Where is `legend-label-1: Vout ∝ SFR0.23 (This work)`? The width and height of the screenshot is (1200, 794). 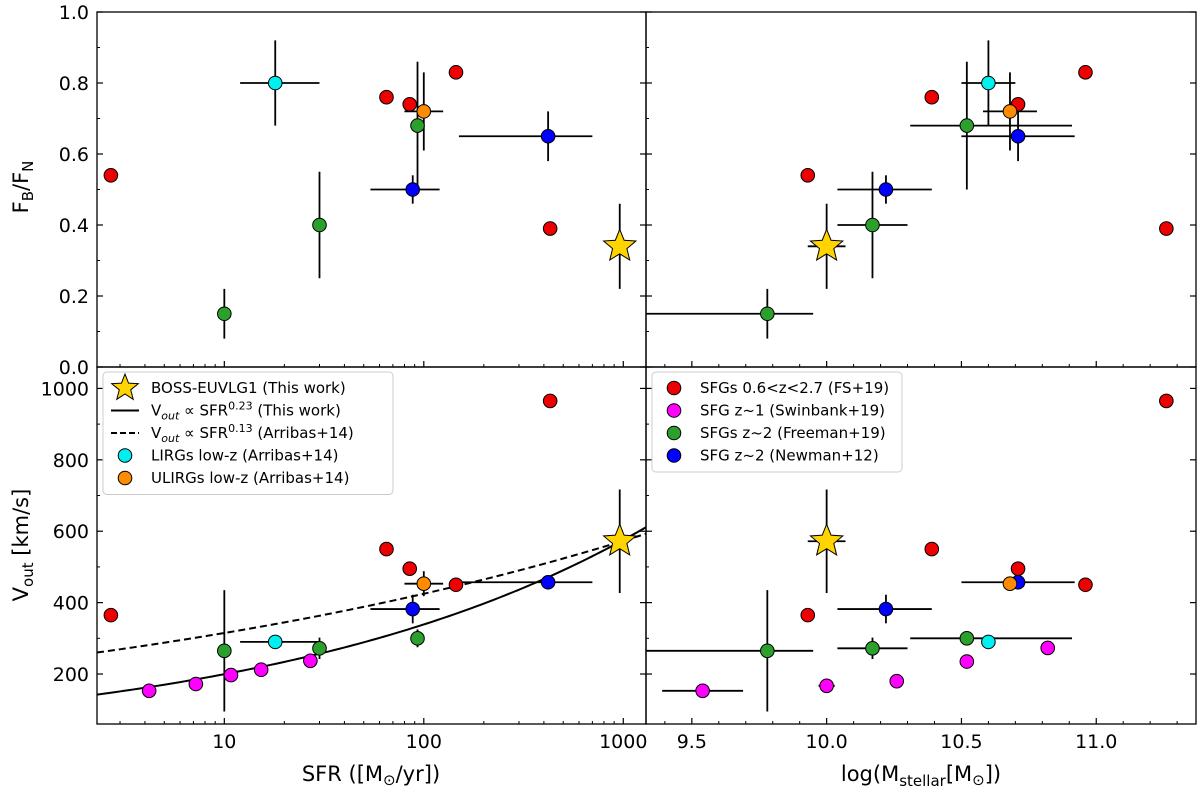 legend-label-1: Vout ∝ SFR0.23 (This work) is located at coordinates (246, 411).